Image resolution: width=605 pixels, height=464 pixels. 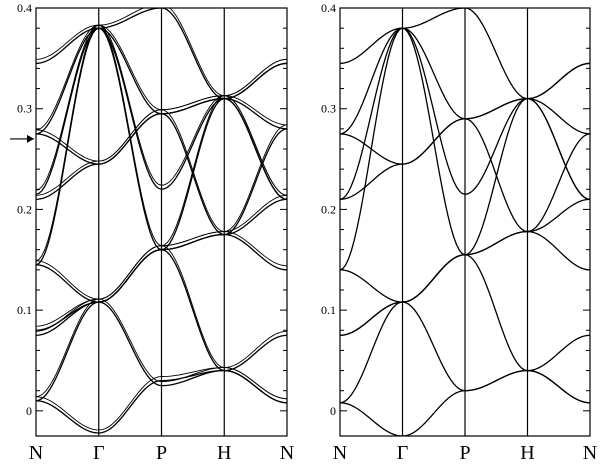 I want to click on left-band-2-split, so click(x=161, y=349).